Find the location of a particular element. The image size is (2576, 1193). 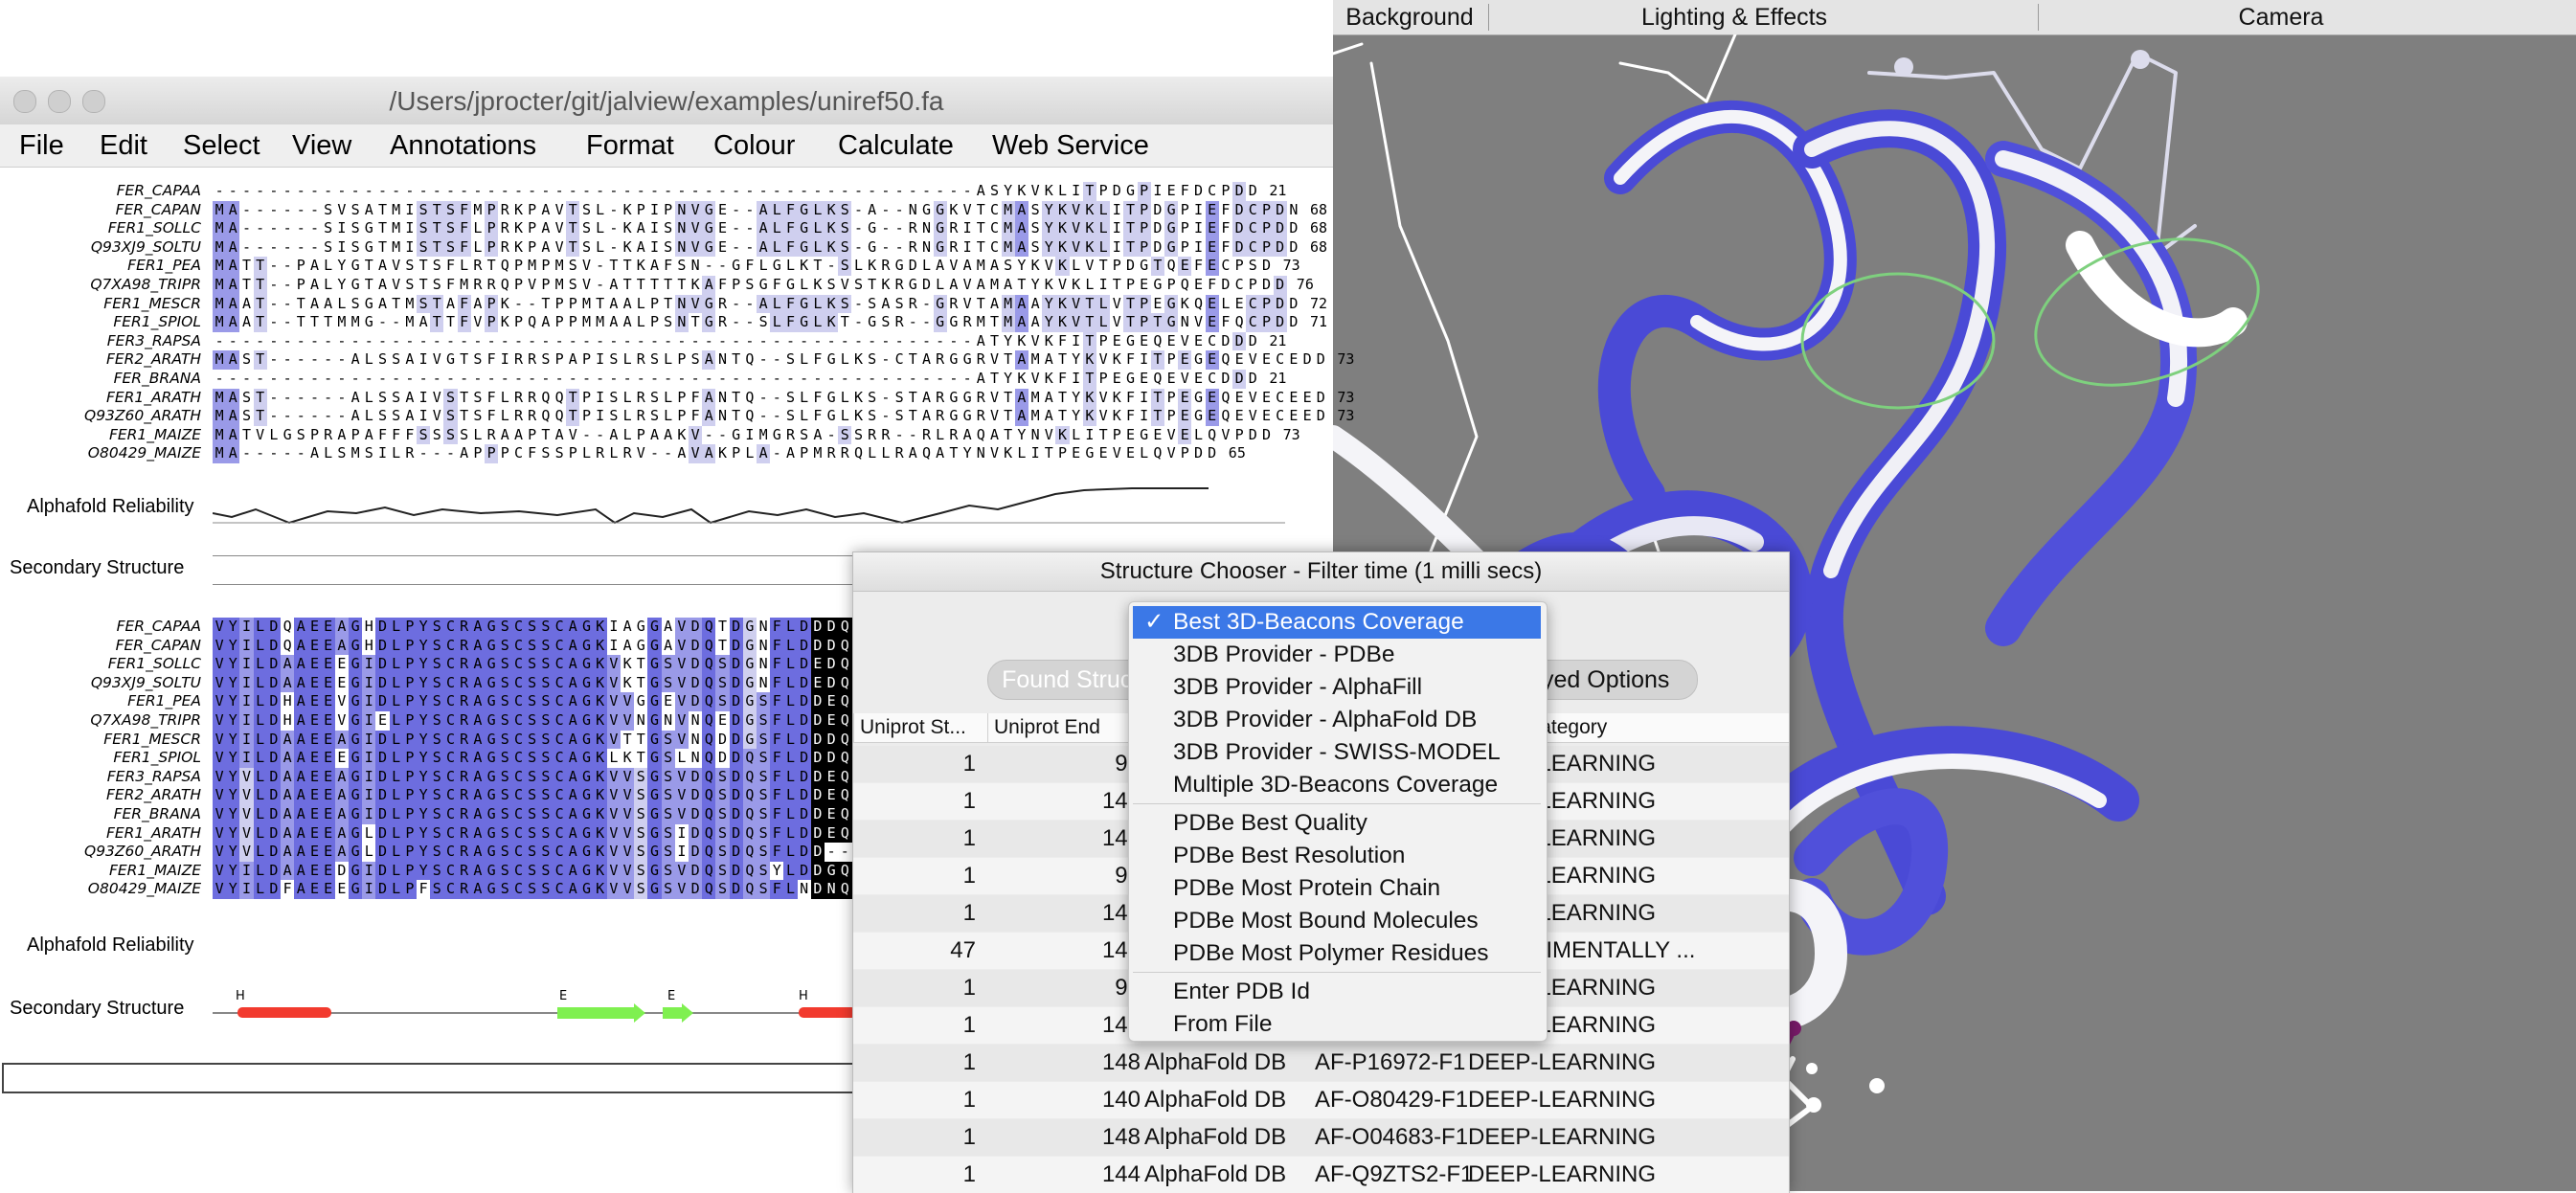

dropdown-option: PDBe Most Bound Molecules is located at coordinates (1337, 921).